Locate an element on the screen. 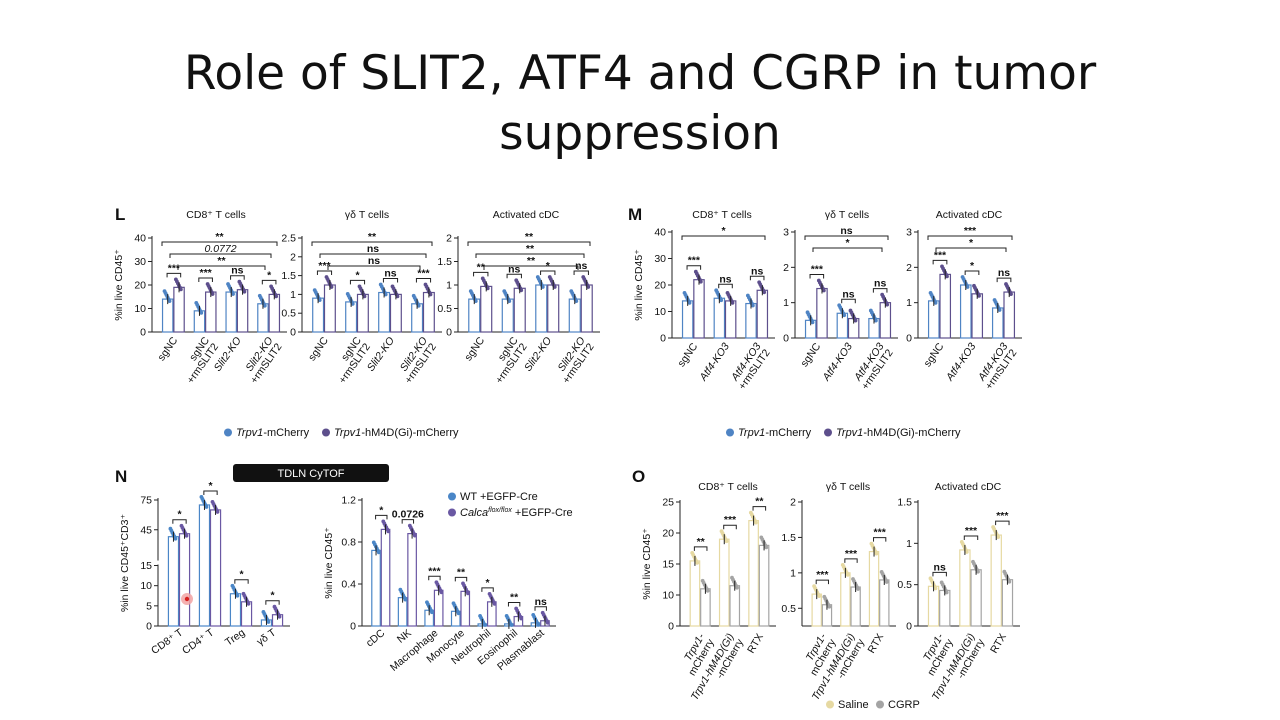 This screenshot has height=720, width=1280. panel-label-L: L is located at coordinates (120, 214).